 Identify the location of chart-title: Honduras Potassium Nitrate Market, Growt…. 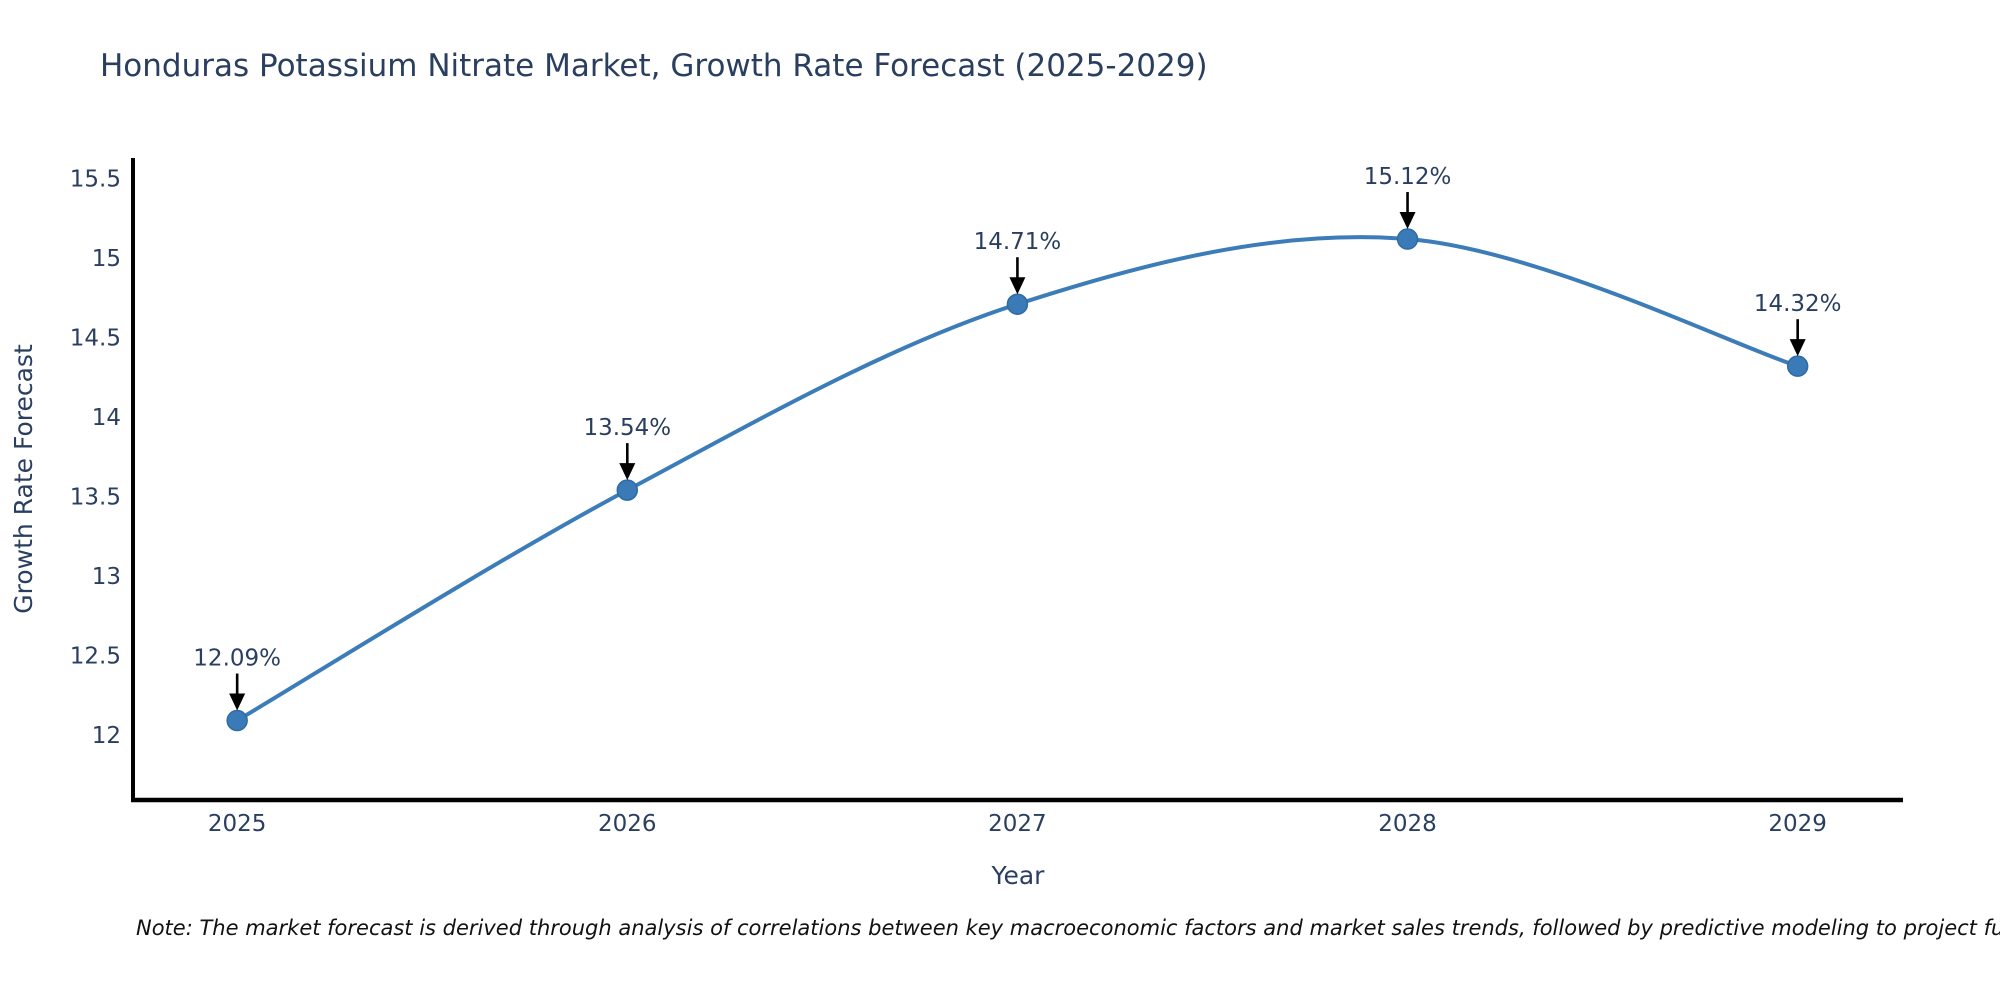
(654, 66).